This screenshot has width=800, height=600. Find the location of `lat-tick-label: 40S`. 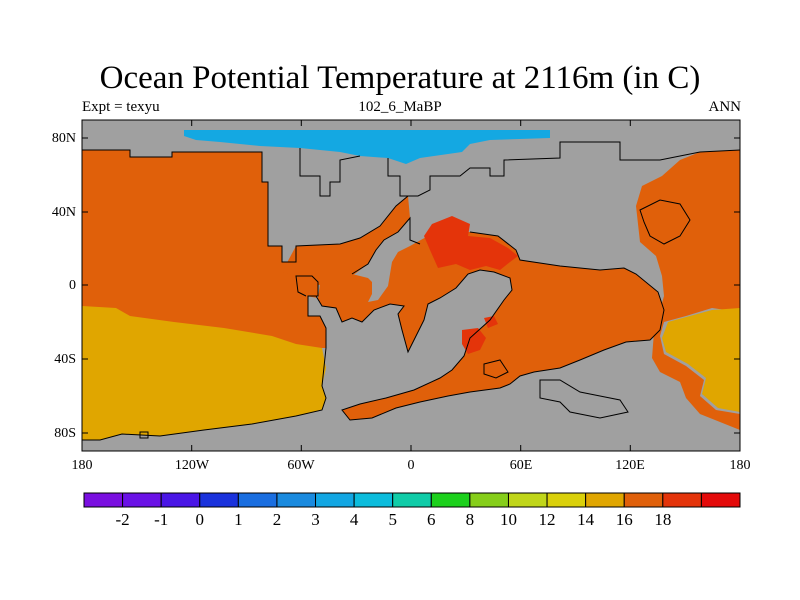

lat-tick-label: 40S is located at coordinates (65, 359).